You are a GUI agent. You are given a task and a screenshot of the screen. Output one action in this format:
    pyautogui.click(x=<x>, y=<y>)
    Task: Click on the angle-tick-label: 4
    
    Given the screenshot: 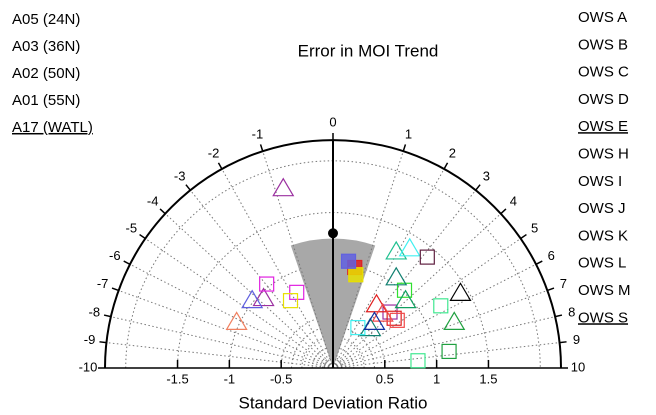 What is the action you would take?
    pyautogui.click(x=513, y=201)
    